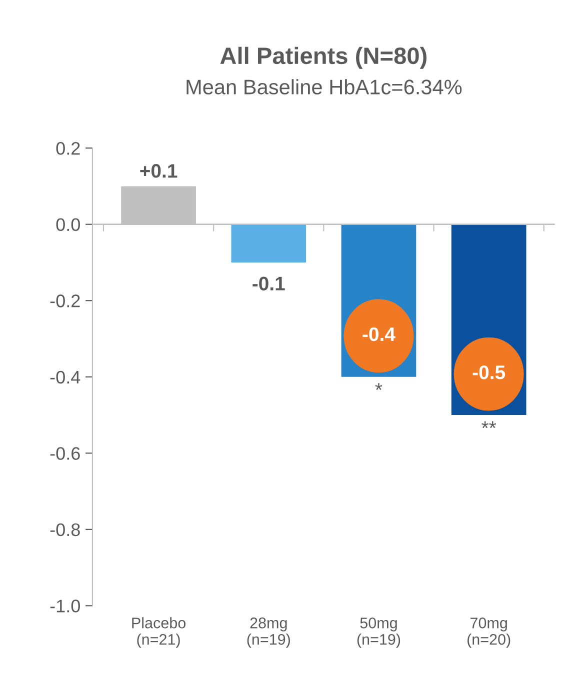 The height and width of the screenshot is (673, 578). Describe the element at coordinates (68, 148) in the screenshot. I see `y-tick-label: 0.2` at that location.